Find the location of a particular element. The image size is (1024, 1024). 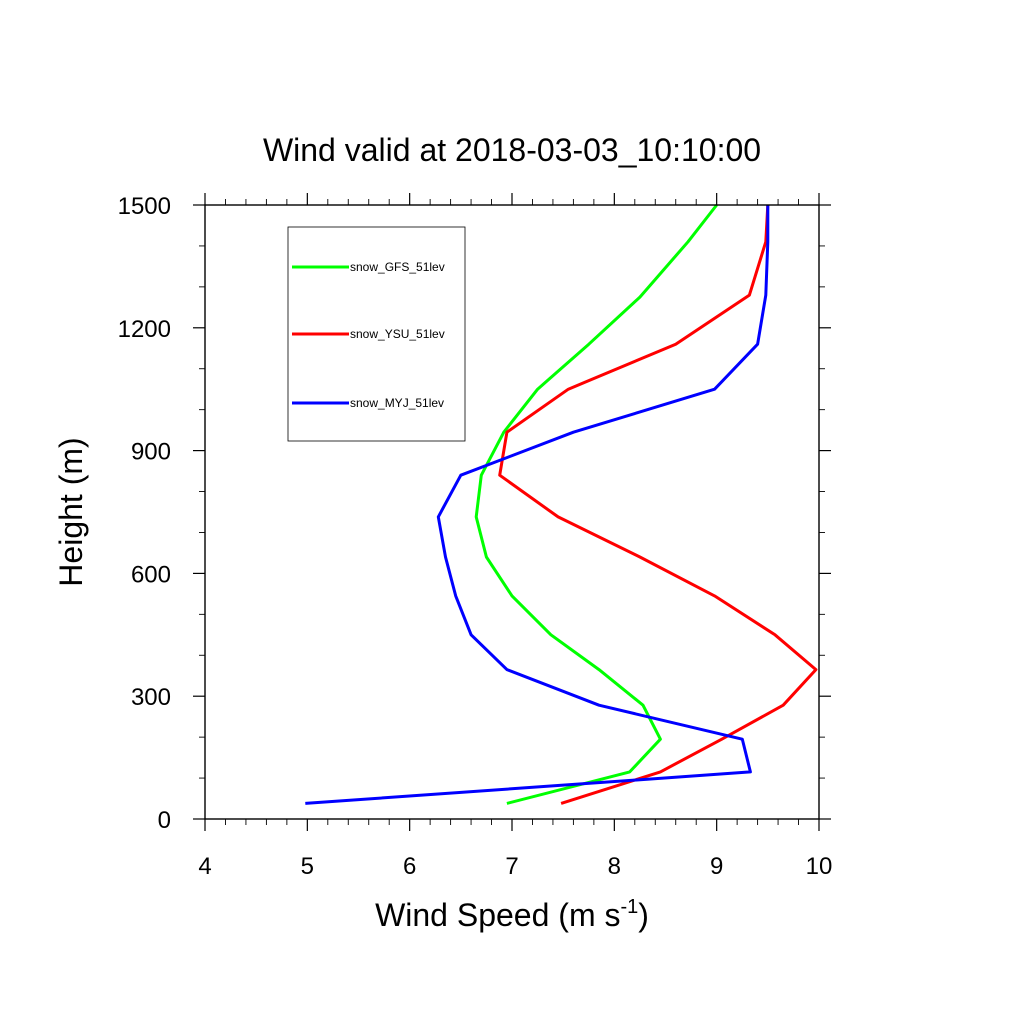

legend-label-0: snow_GFS_51lev is located at coordinates (397, 267).